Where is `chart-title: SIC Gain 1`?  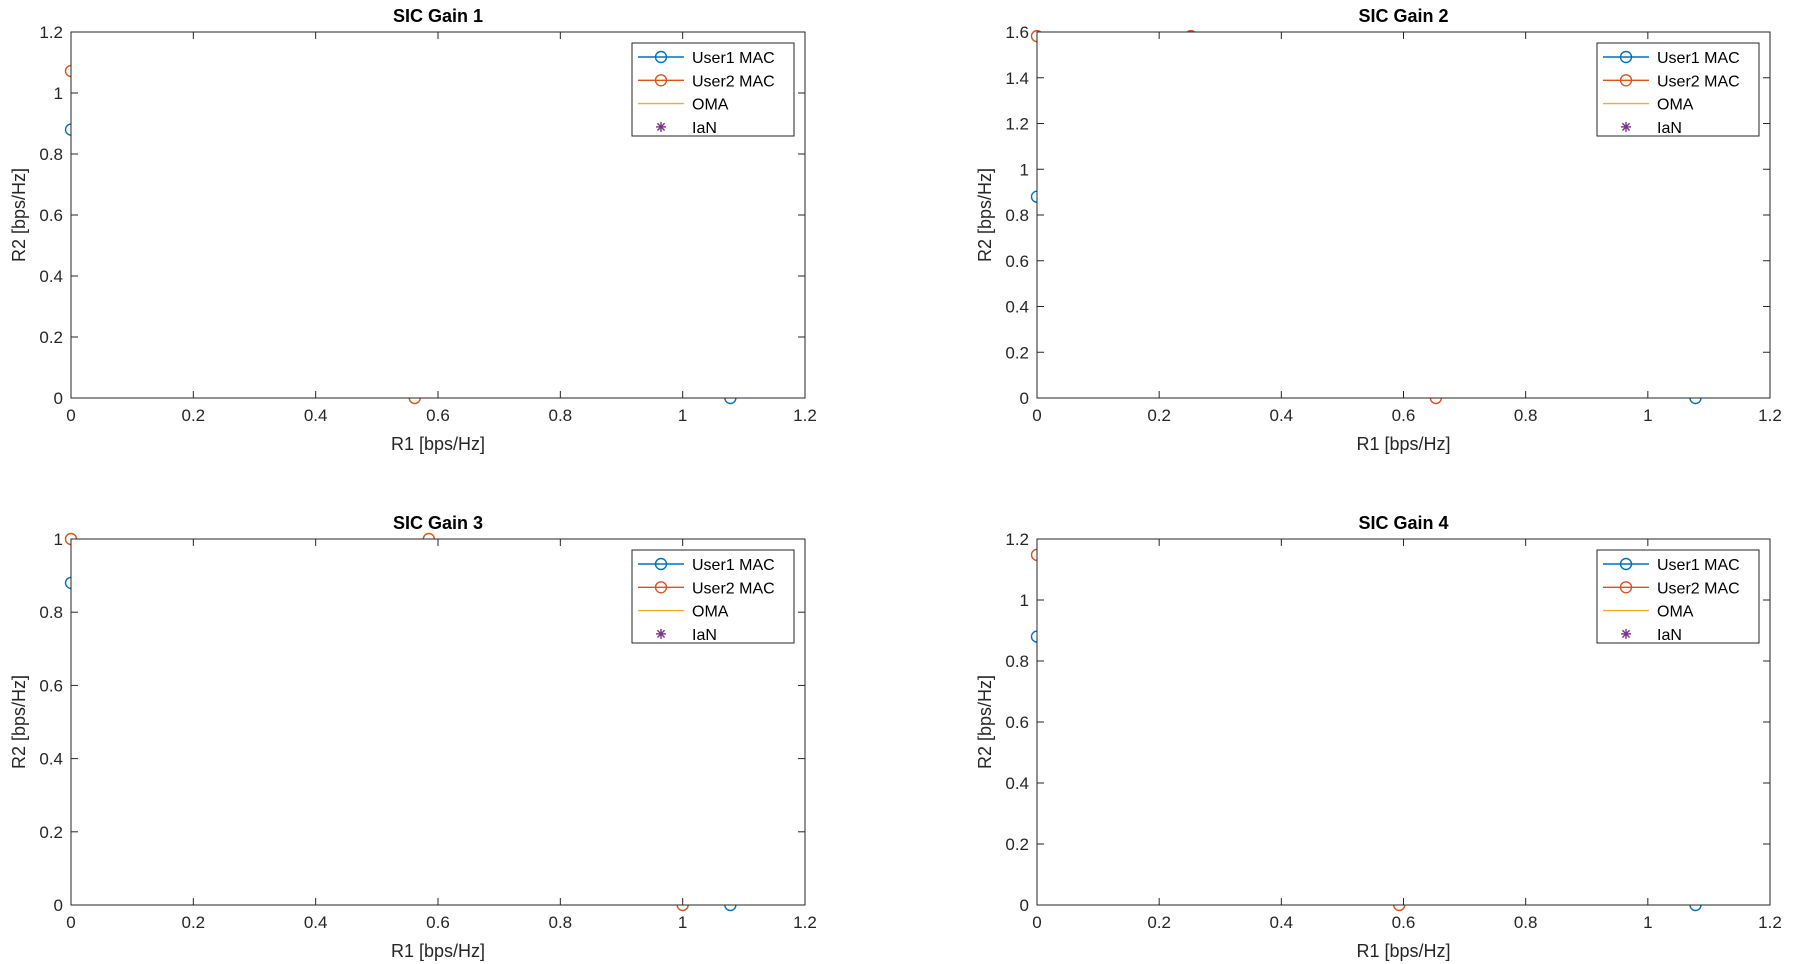 chart-title: SIC Gain 1 is located at coordinates (438, 16).